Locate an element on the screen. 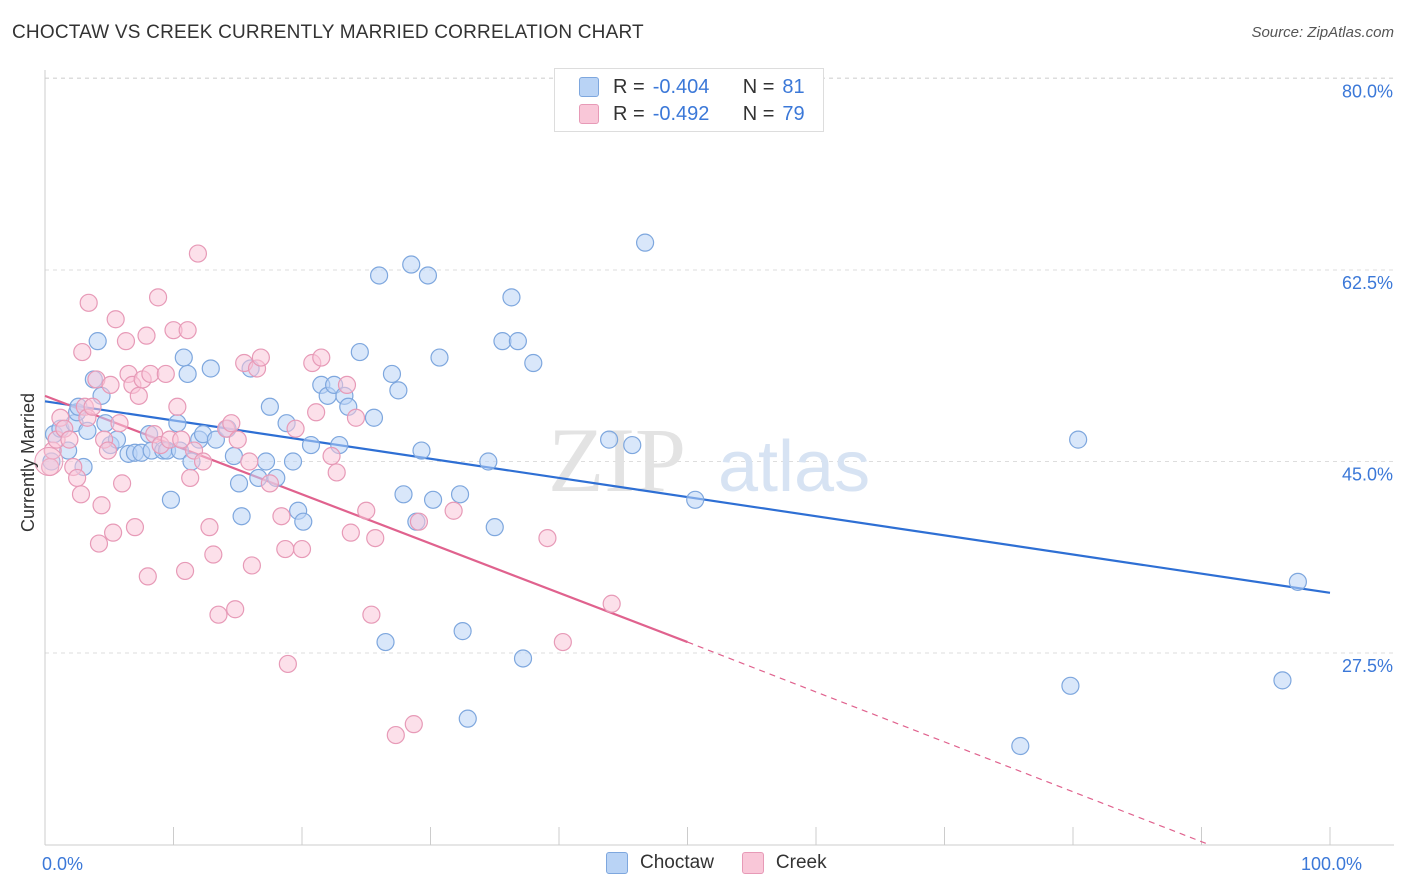 The image size is (1406, 892). x-tick-label: 100.0% is located at coordinates (1331, 864).